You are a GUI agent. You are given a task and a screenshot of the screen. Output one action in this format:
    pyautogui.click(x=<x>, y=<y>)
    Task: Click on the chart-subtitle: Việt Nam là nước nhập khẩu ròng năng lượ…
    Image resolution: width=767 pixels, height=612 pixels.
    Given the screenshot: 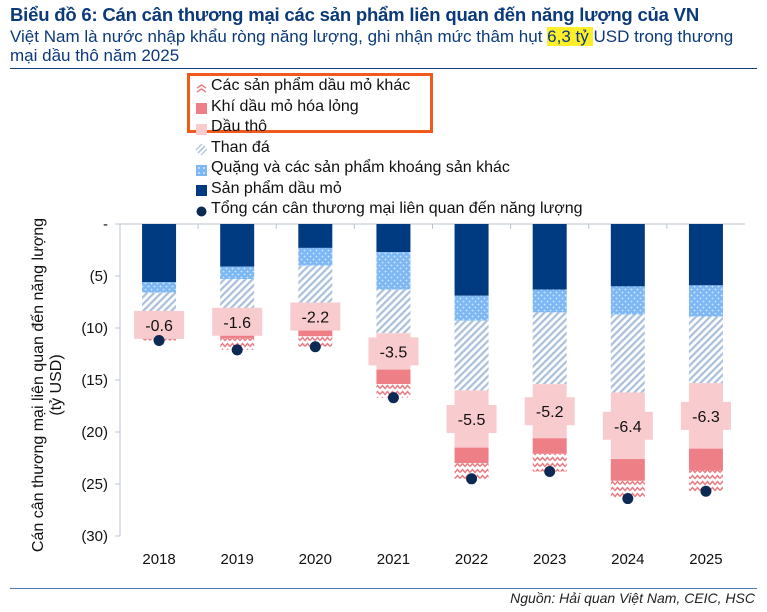 What is the action you would take?
    pyautogui.click(x=385, y=46)
    